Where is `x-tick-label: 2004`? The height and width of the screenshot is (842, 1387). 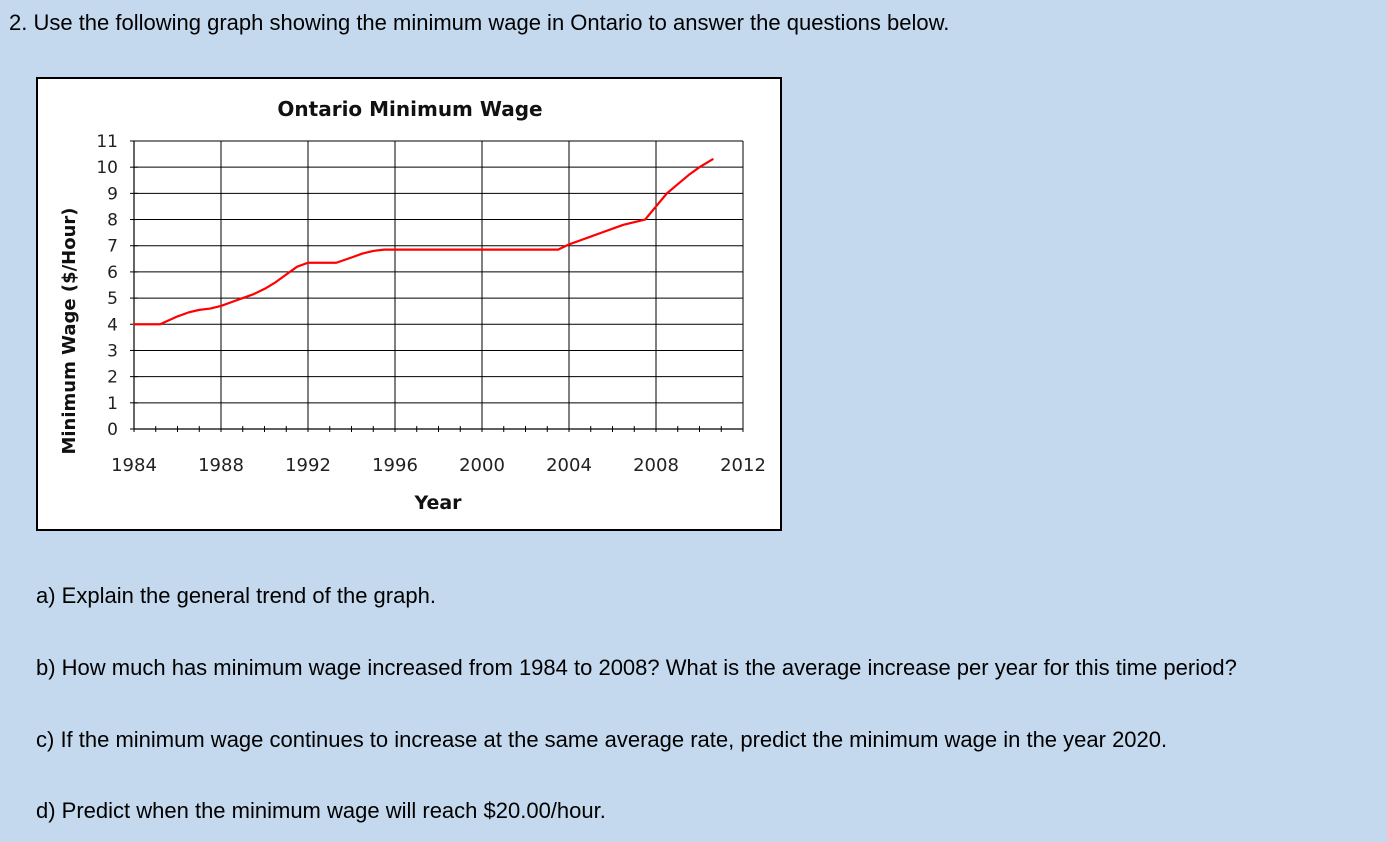 x-tick-label: 2004 is located at coordinates (569, 465).